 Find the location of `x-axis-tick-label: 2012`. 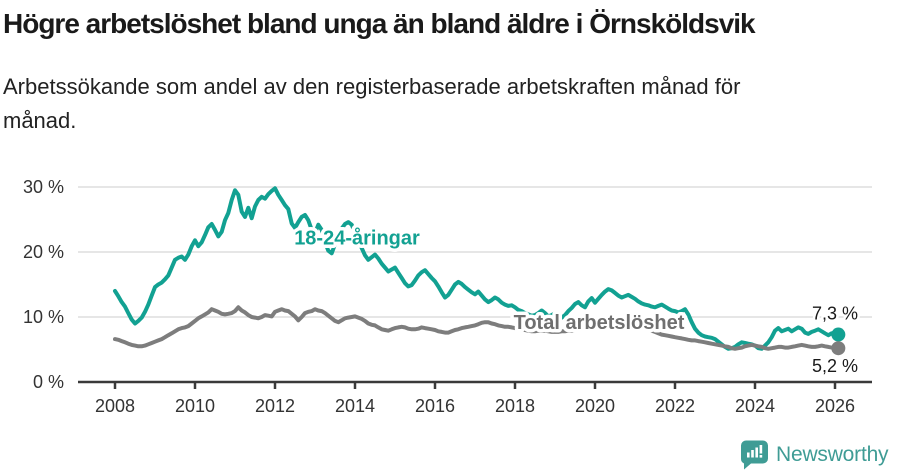

x-axis-tick-label: 2012 is located at coordinates (275, 406).